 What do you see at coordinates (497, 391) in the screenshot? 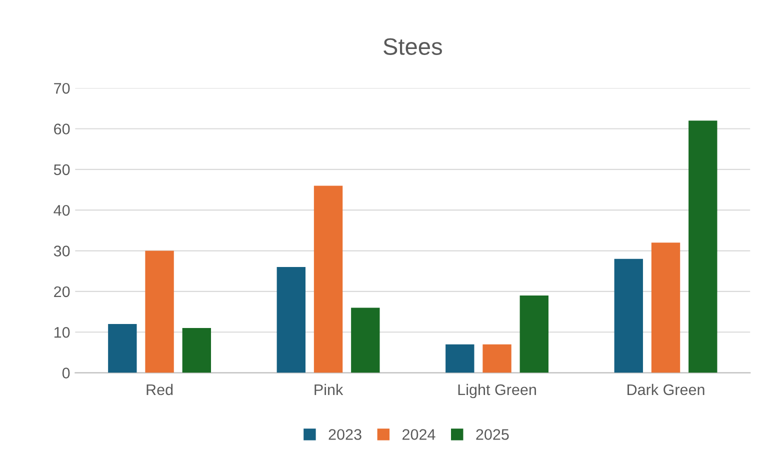
I see `x-tick-label: Light Green` at bounding box center [497, 391].